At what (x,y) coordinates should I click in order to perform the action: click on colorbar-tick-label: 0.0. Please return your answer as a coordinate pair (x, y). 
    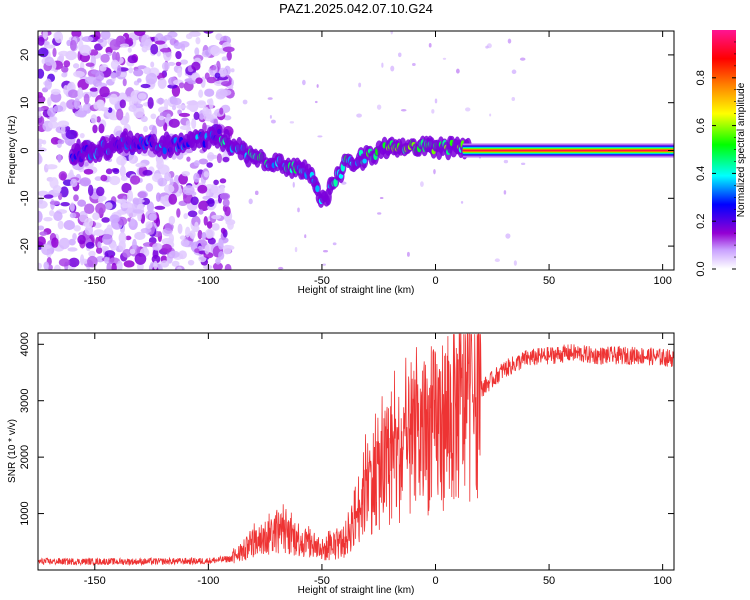
    Looking at the image, I should click on (701, 268).